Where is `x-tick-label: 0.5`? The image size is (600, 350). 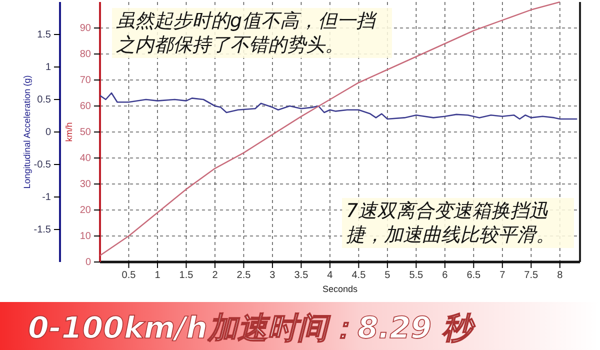
x-tick-label: 0.5 is located at coordinates (129, 276).